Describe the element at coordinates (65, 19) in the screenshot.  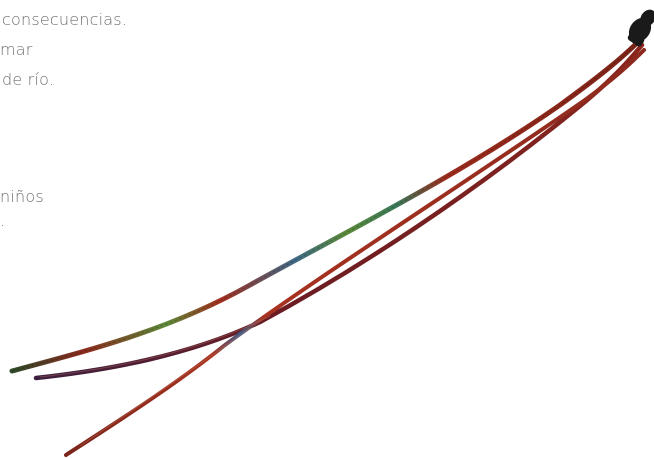
I see `text-line: consecuencias.` at that location.